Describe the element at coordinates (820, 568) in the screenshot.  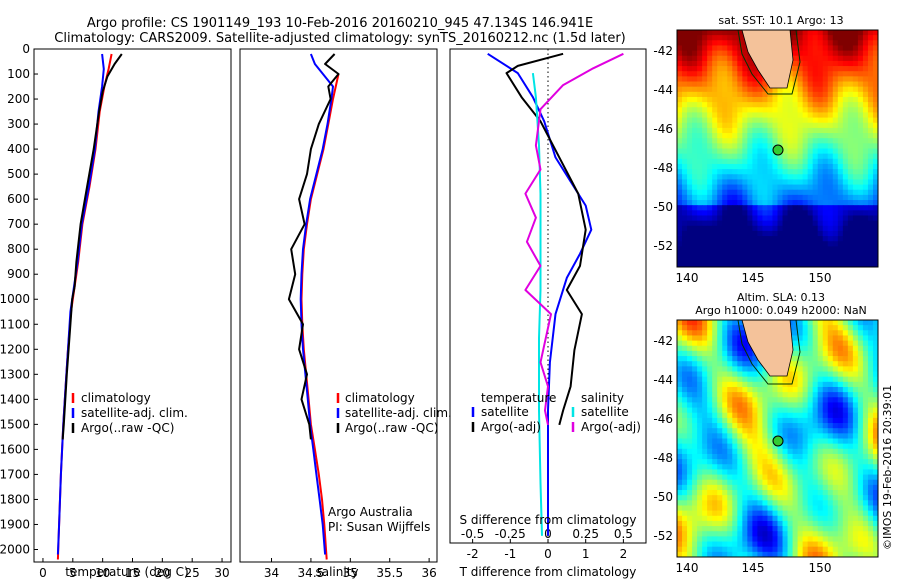
I see `longitude-label: 150` at that location.